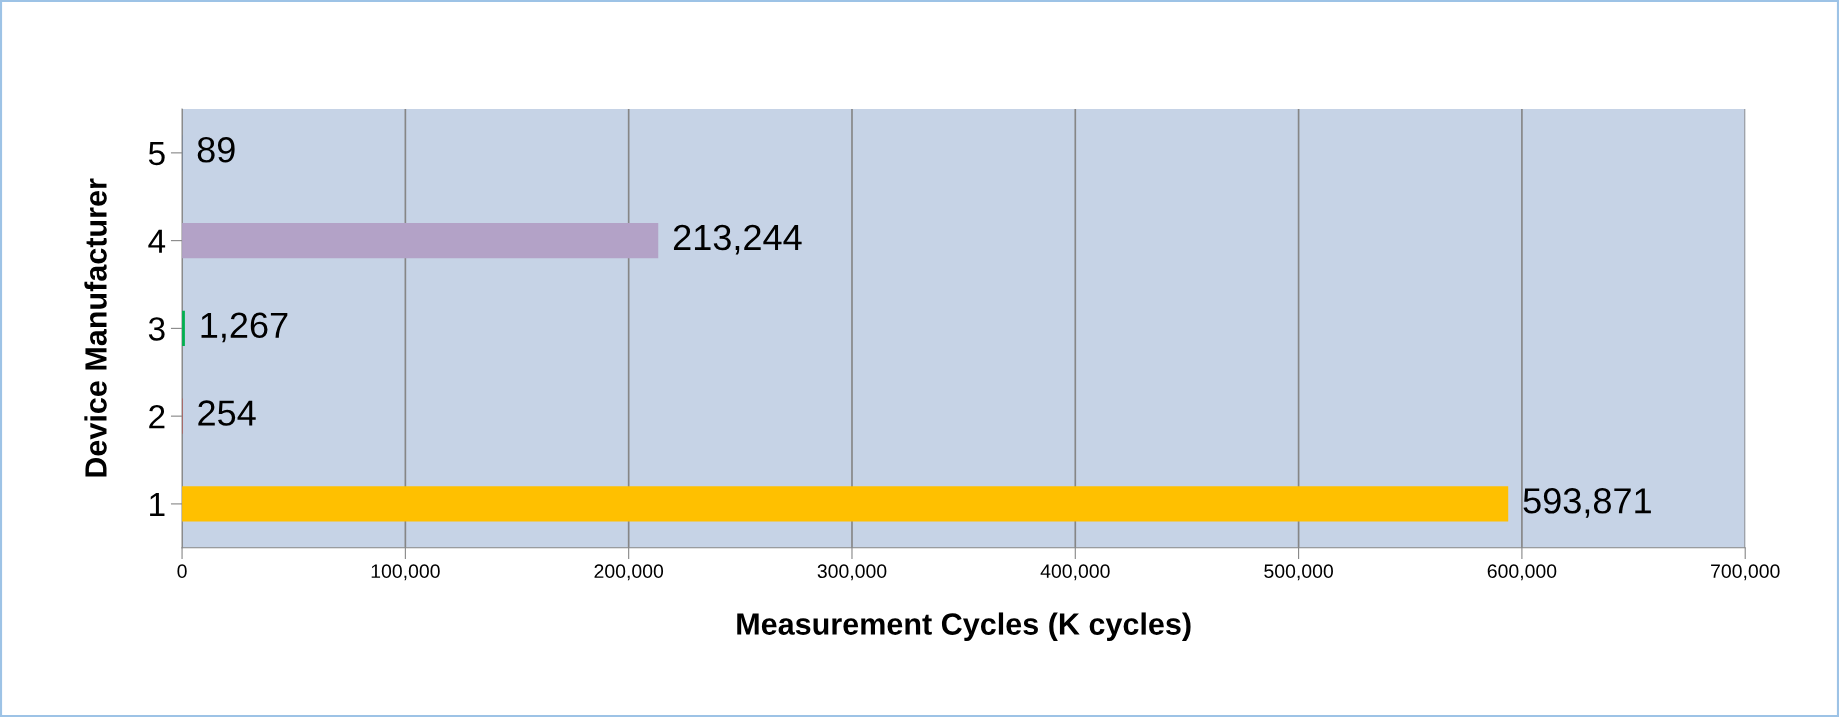 This screenshot has width=1839, height=717. I want to click on y-tick-label: 3, so click(156, 329).